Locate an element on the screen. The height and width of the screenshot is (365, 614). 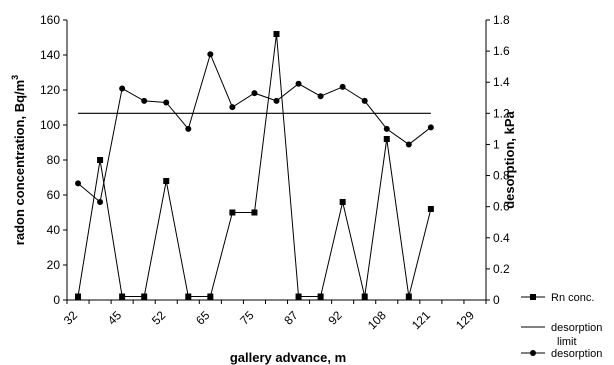
left-tick-label: 120 is located at coordinates (50, 90).